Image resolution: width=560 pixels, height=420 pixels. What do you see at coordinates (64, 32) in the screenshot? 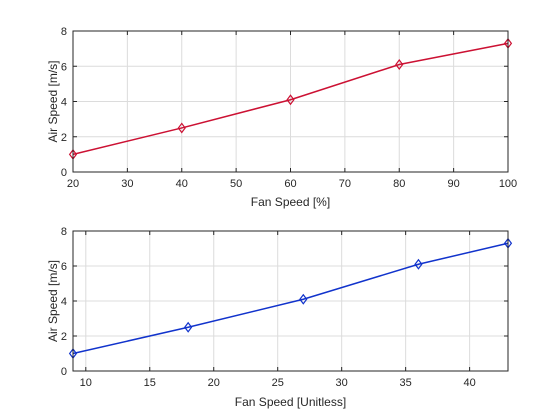
I see `top-plot-y-tick-label: 8` at bounding box center [64, 32].